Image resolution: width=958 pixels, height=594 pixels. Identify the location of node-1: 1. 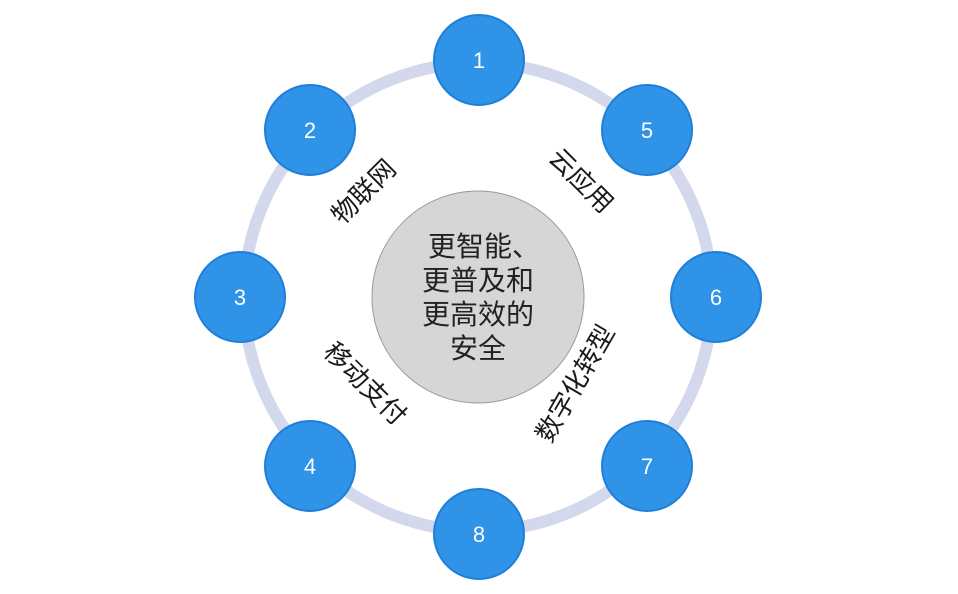
(479, 60).